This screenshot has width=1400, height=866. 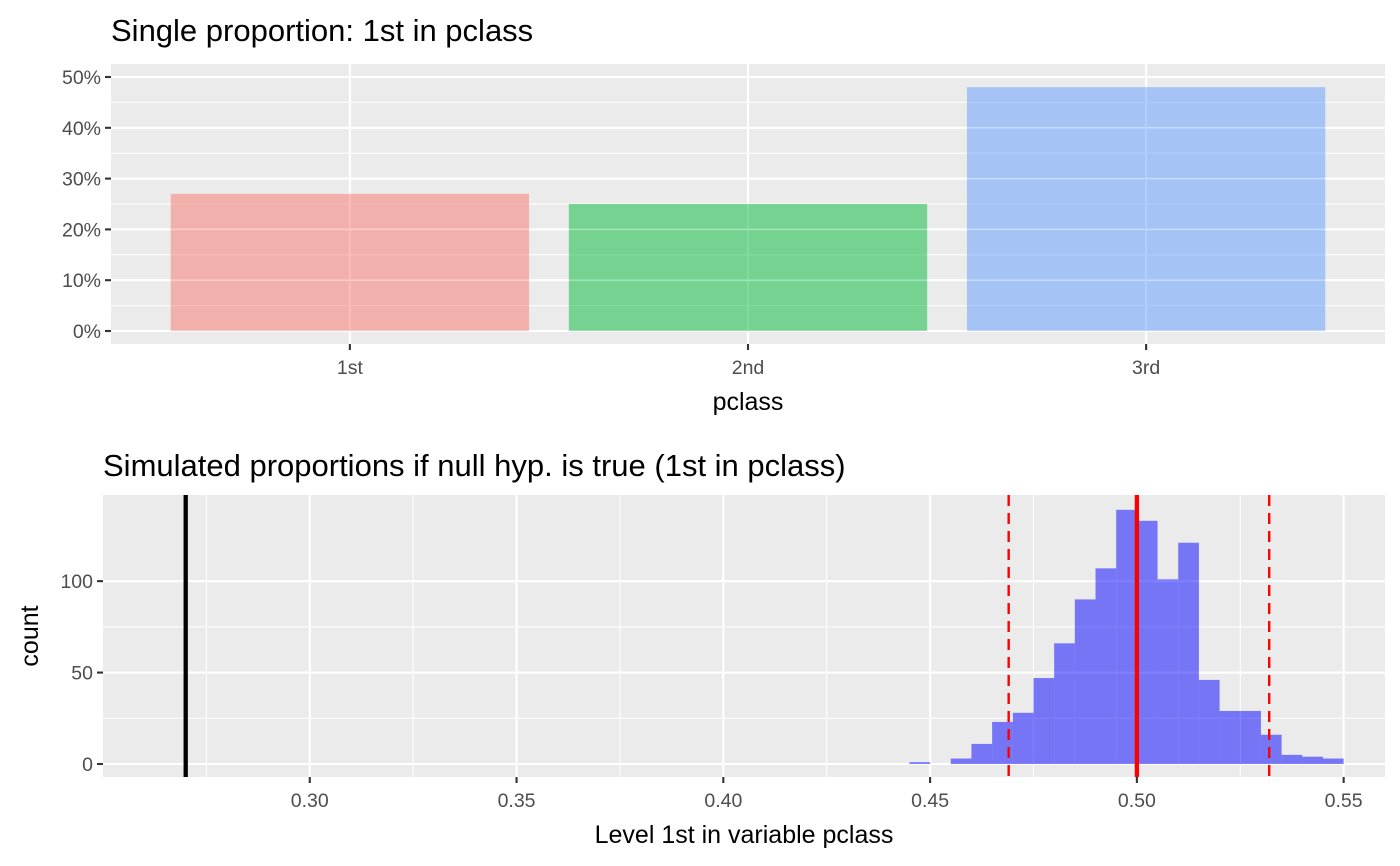 What do you see at coordinates (76, 582) in the screenshot?
I see `histogram-y-tick-label: 100` at bounding box center [76, 582].